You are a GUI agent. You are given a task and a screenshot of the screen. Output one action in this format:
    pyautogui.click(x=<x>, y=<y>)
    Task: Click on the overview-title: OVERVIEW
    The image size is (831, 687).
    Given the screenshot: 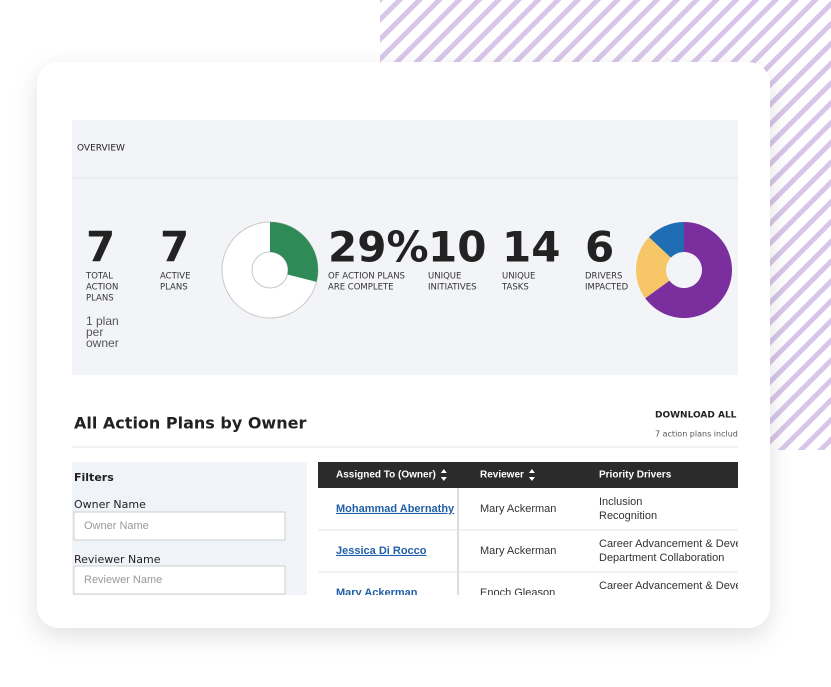 What is the action you would take?
    pyautogui.click(x=101, y=149)
    